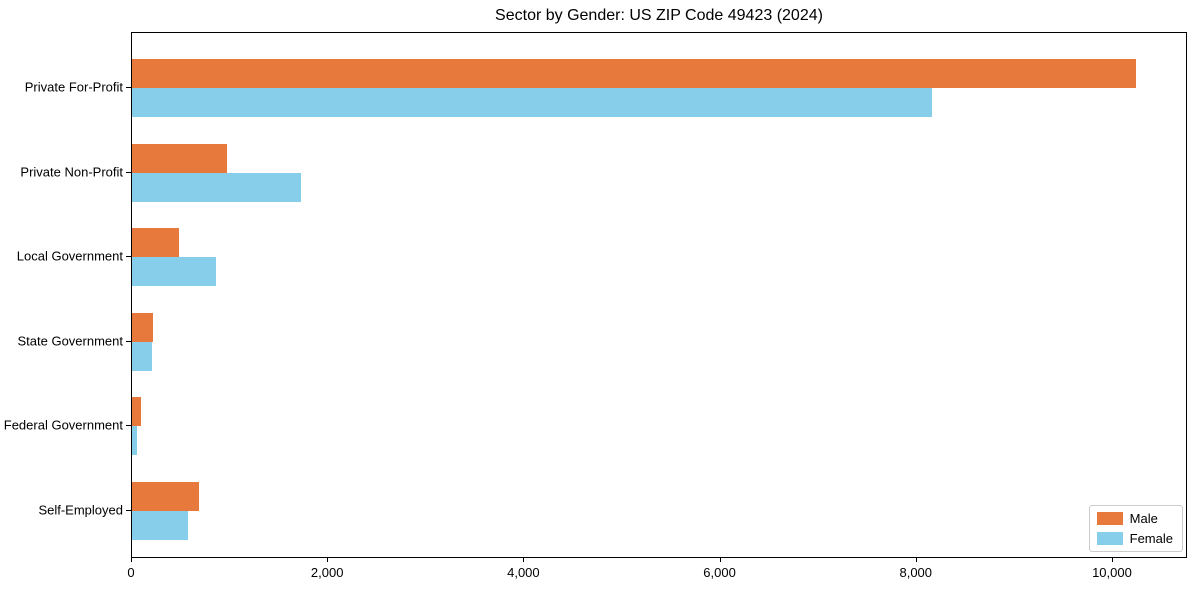  What do you see at coordinates (1109, 518) in the screenshot?
I see `legend-swatch-male` at bounding box center [1109, 518].